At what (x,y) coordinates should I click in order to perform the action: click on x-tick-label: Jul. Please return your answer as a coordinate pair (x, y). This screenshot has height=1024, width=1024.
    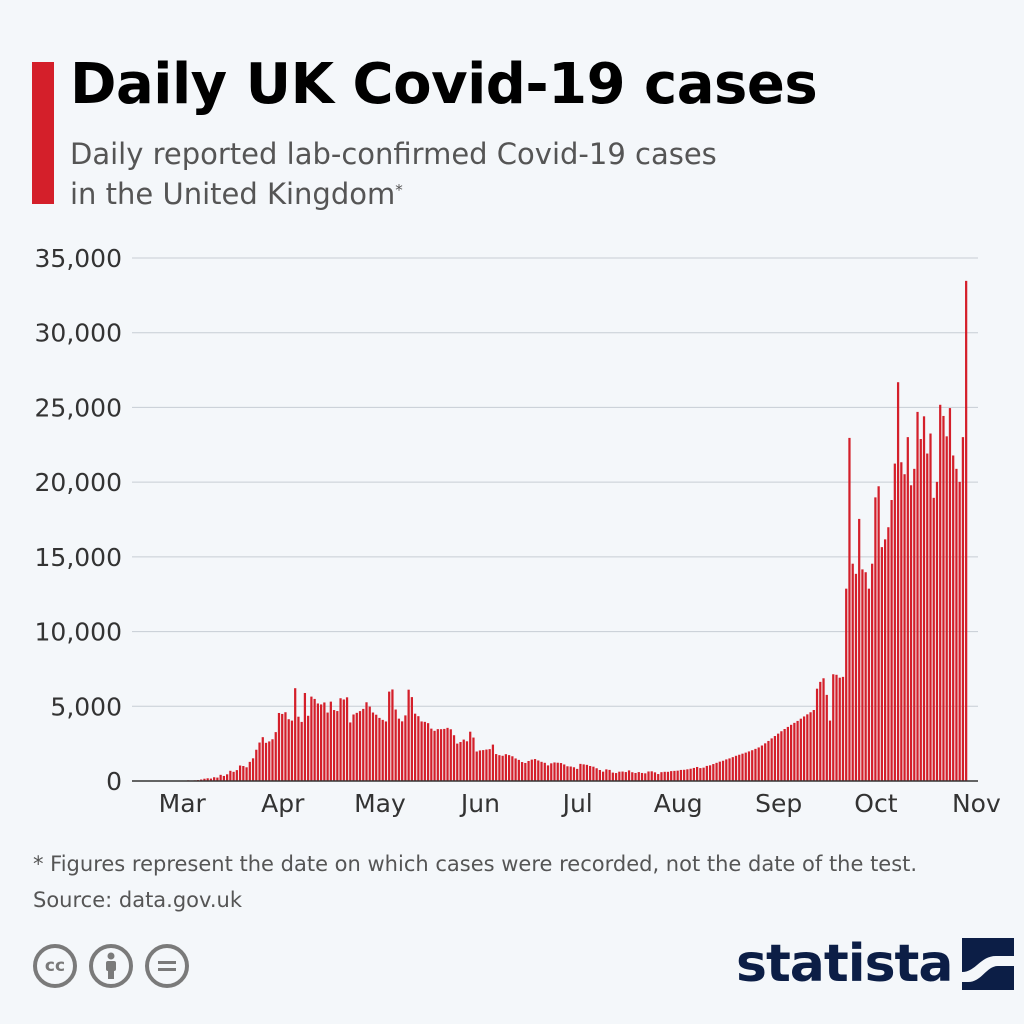
    Looking at the image, I should click on (577, 803).